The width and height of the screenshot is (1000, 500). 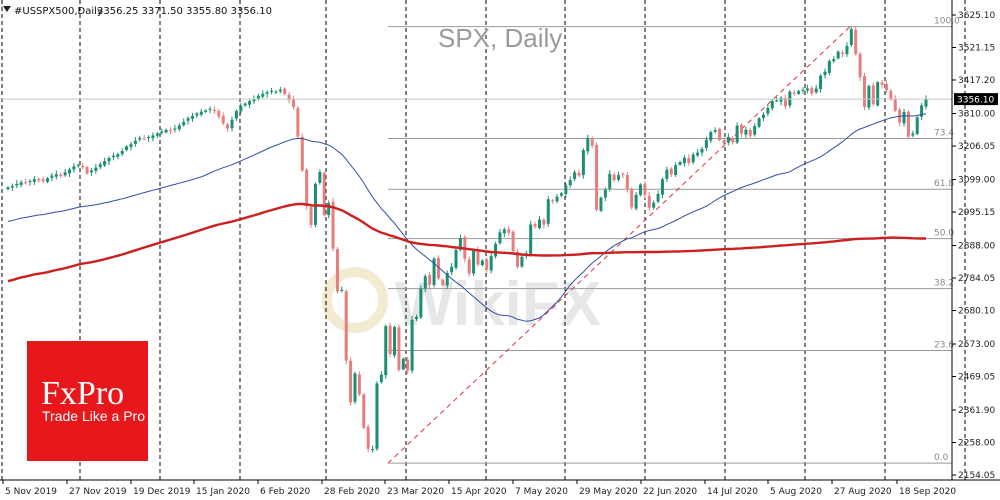 What do you see at coordinates (500, 38) in the screenshot?
I see `chart-title: SPX, Daily` at bounding box center [500, 38].